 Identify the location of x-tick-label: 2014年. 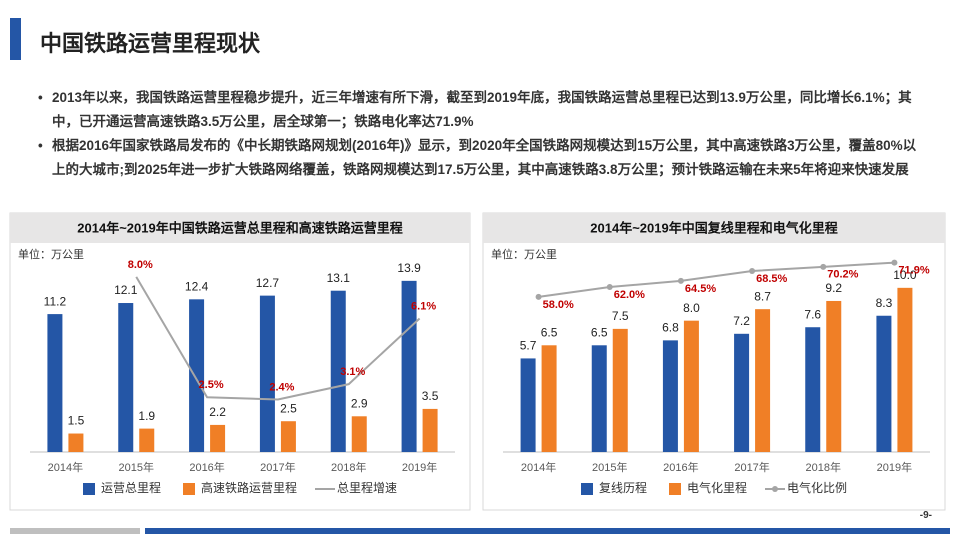
(538, 467).